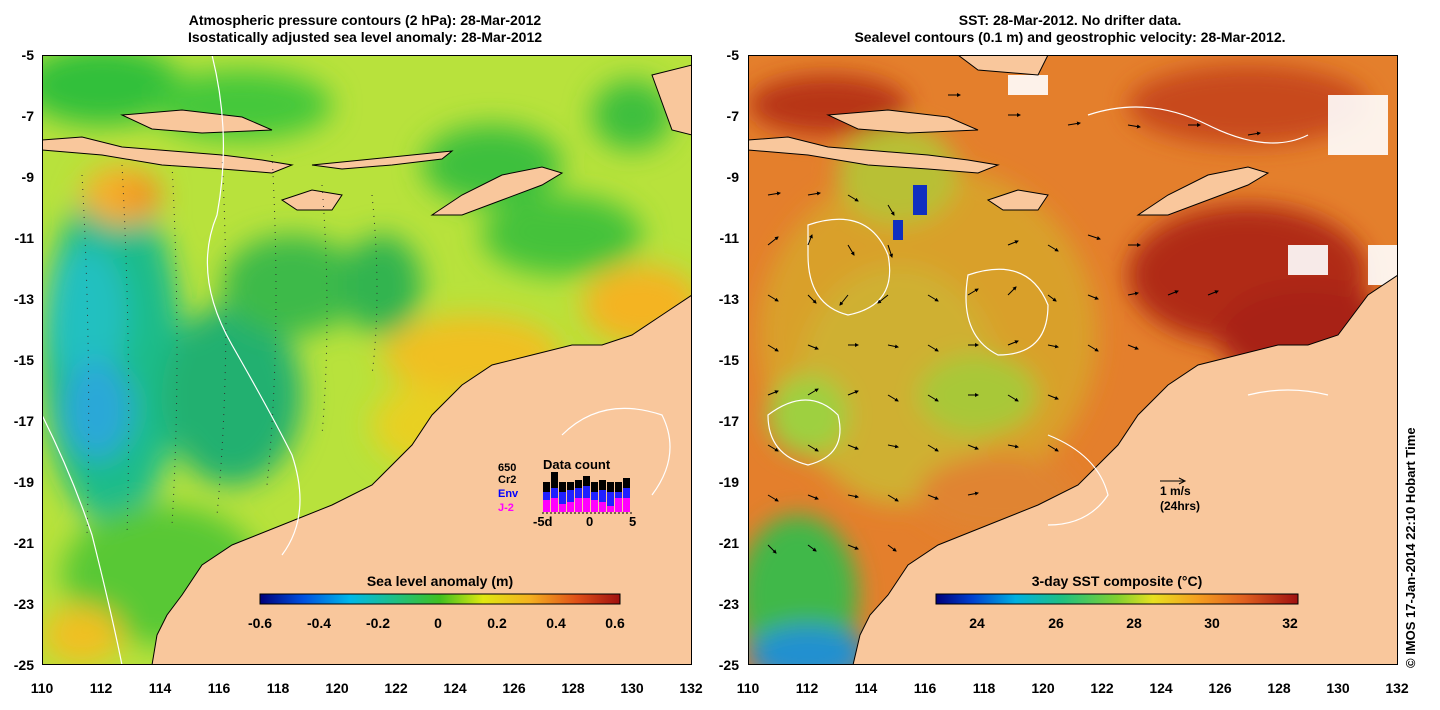 Image resolution: width=1440 pixels, height=710 pixels. What do you see at coordinates (497, 623) in the screenshot?
I see `sla-colorbar-tick: 0.2` at bounding box center [497, 623].